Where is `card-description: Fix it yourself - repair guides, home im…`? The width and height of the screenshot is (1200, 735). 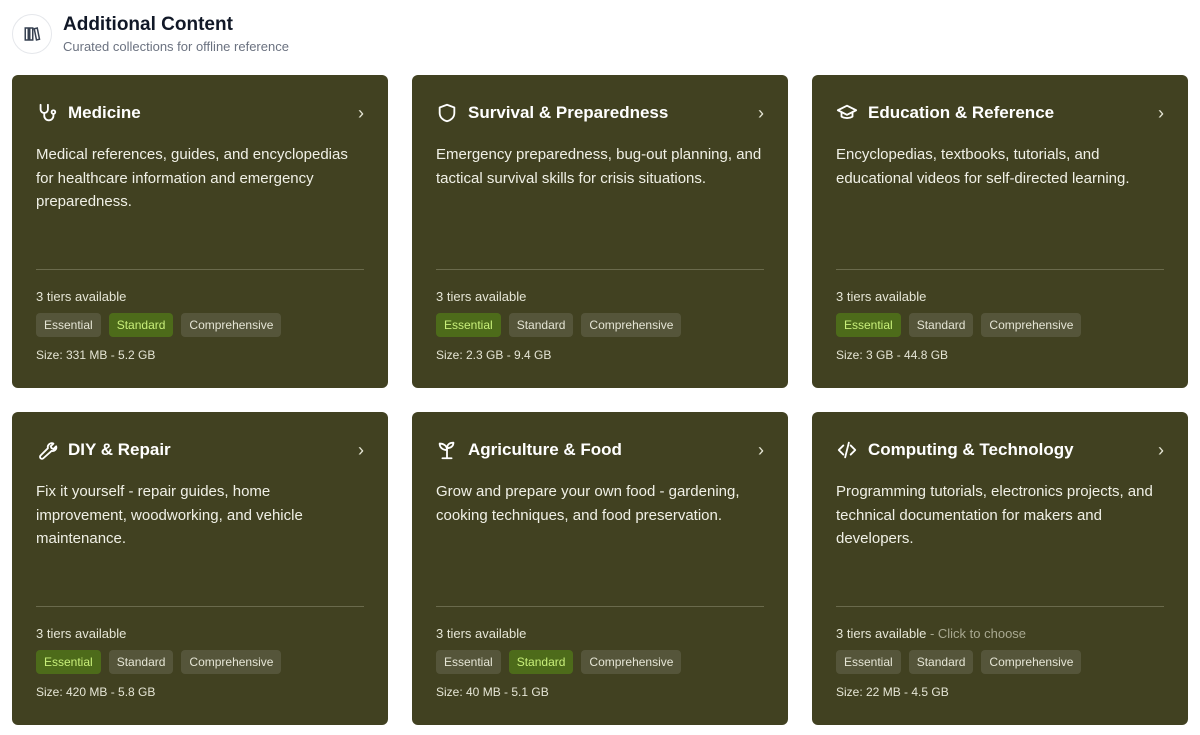 card-description: Fix it yourself - repair guides, home im… is located at coordinates (169, 515).